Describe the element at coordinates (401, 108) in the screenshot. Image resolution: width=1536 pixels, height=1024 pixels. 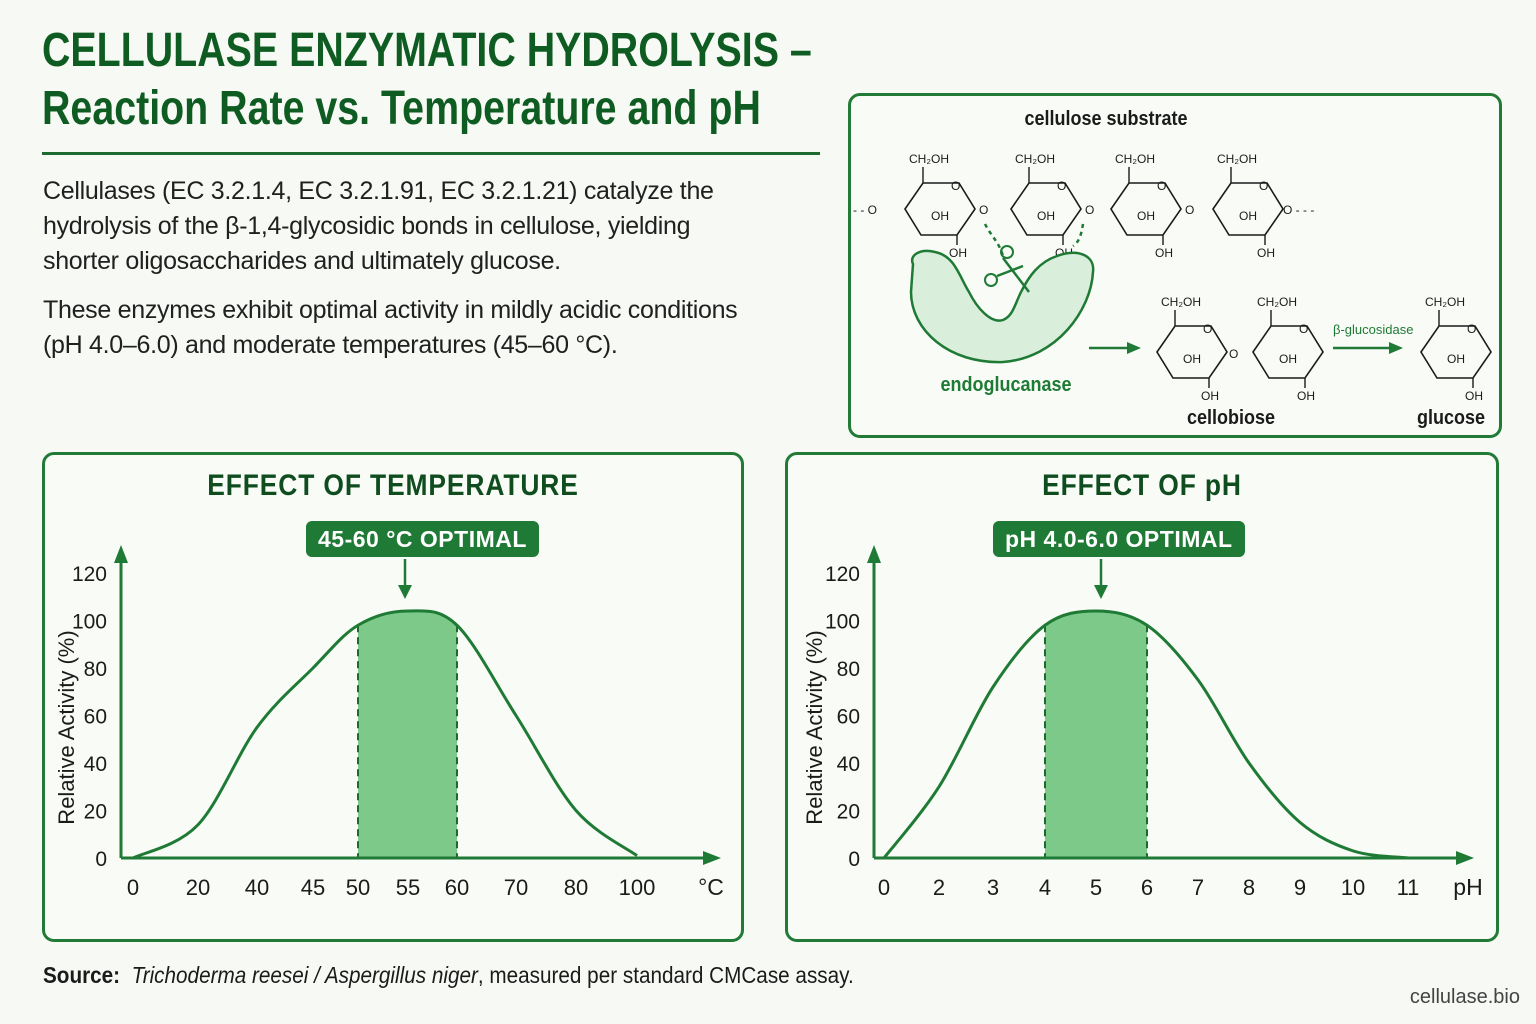
I see `title-line-2: Reaction Rate vs. Temperature and pH` at that location.